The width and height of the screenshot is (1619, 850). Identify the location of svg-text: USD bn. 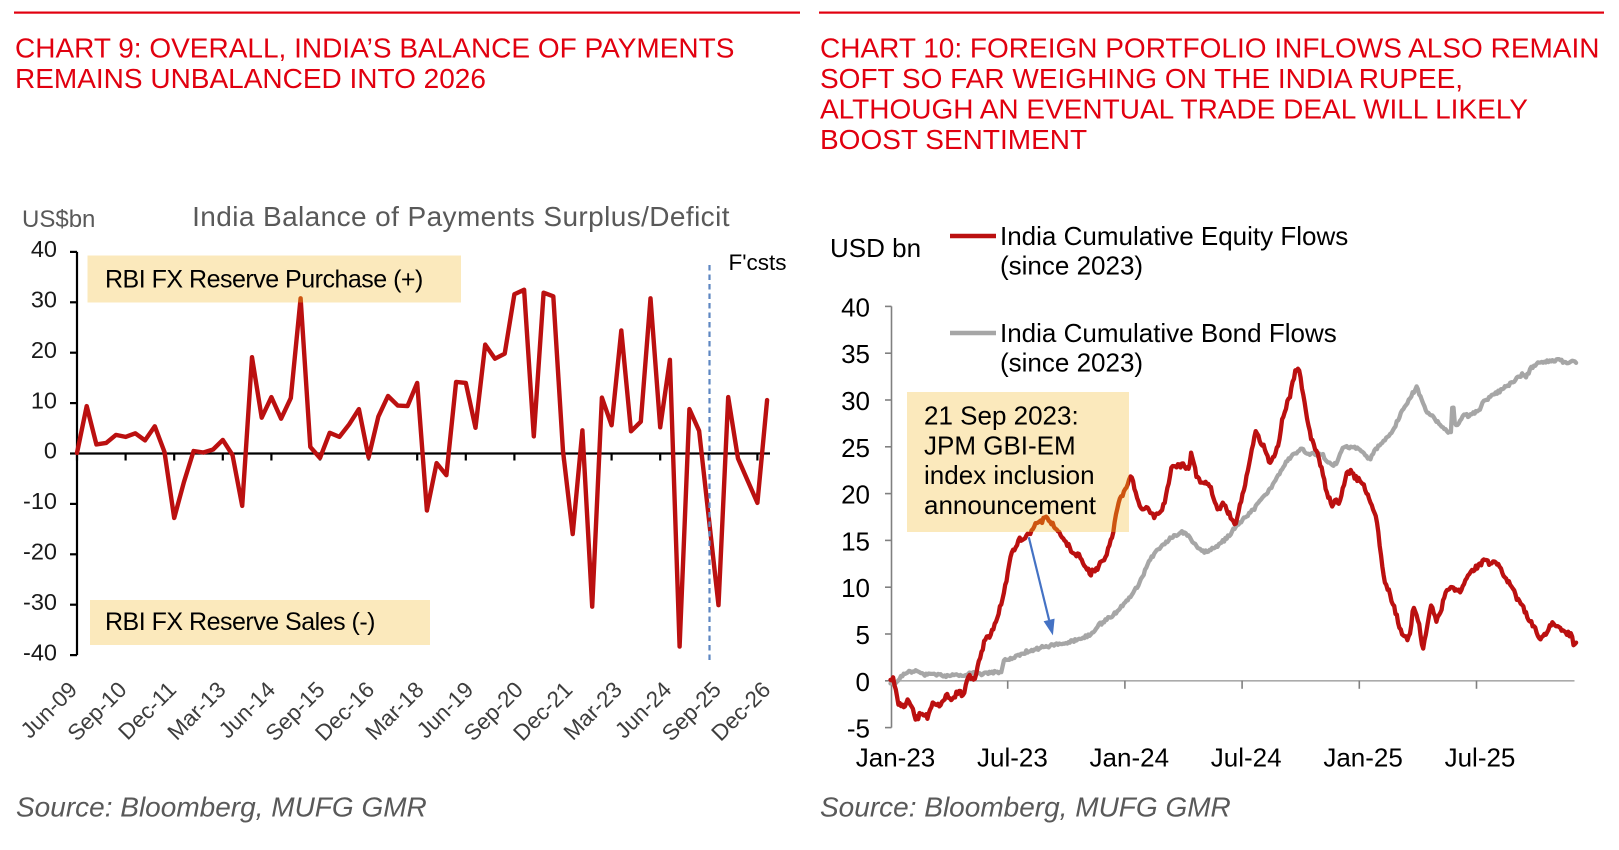
(875, 248).